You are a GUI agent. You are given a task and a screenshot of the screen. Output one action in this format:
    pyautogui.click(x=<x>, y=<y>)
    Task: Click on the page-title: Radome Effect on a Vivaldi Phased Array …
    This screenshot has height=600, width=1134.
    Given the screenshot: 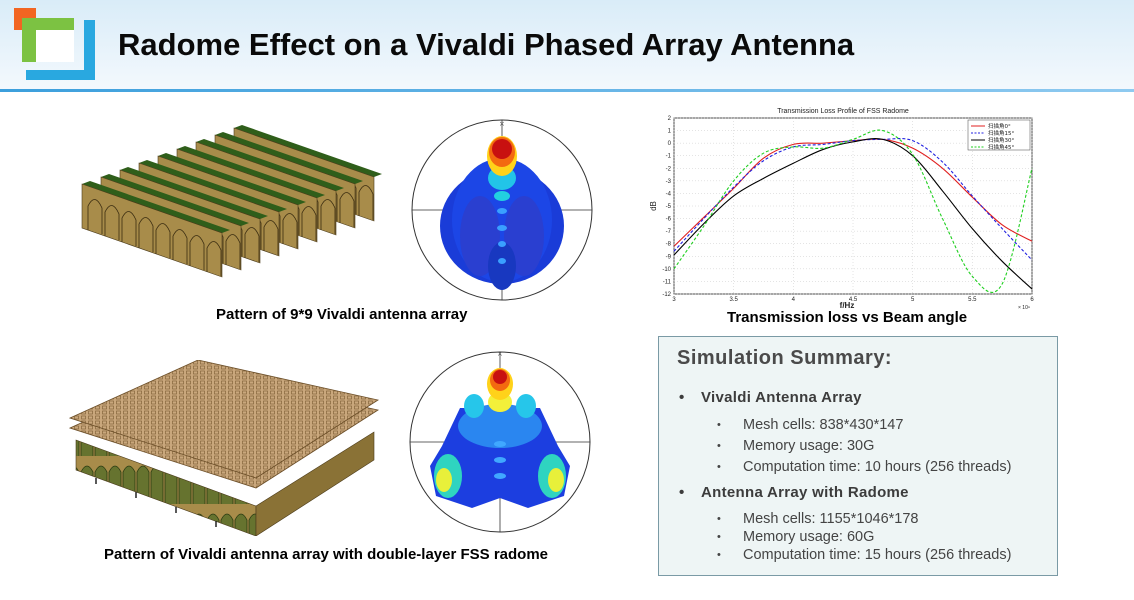 What is the action you would take?
    pyautogui.click(x=486, y=44)
    